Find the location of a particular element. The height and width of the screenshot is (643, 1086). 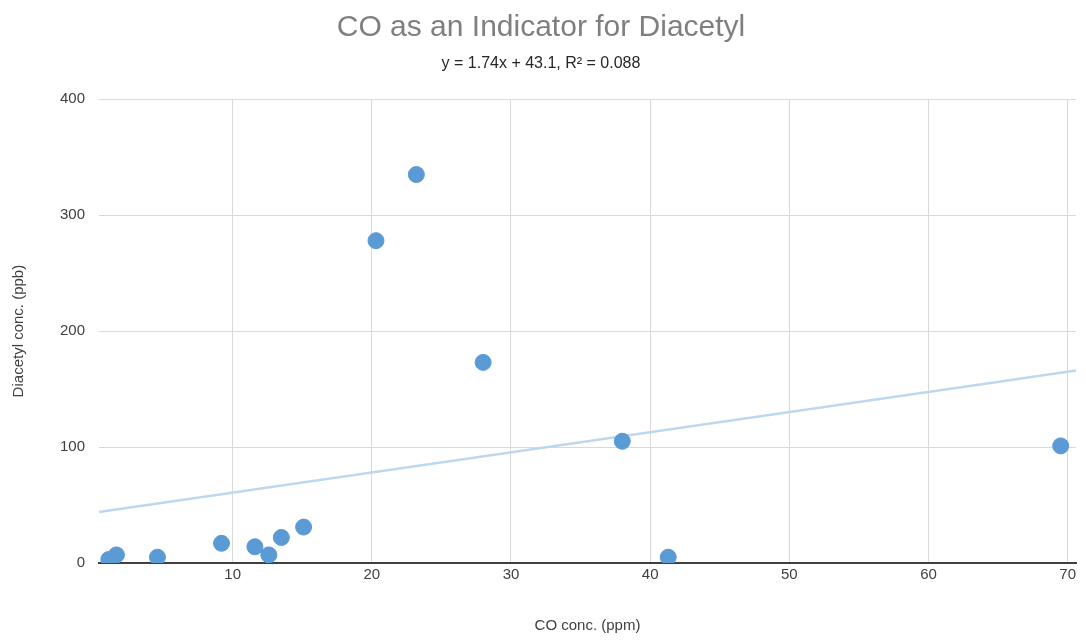

x-tick-label: 40 is located at coordinates (650, 574).